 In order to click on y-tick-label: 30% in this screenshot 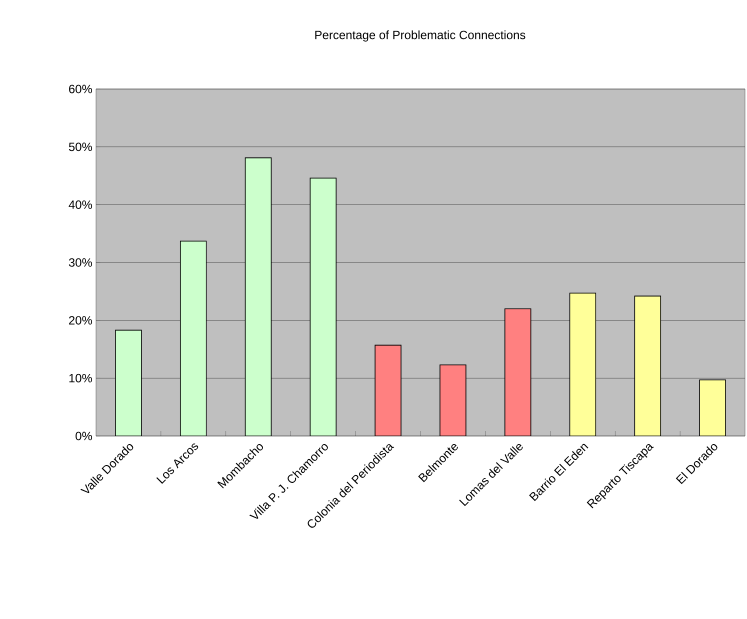, I will do `click(80, 262)`.